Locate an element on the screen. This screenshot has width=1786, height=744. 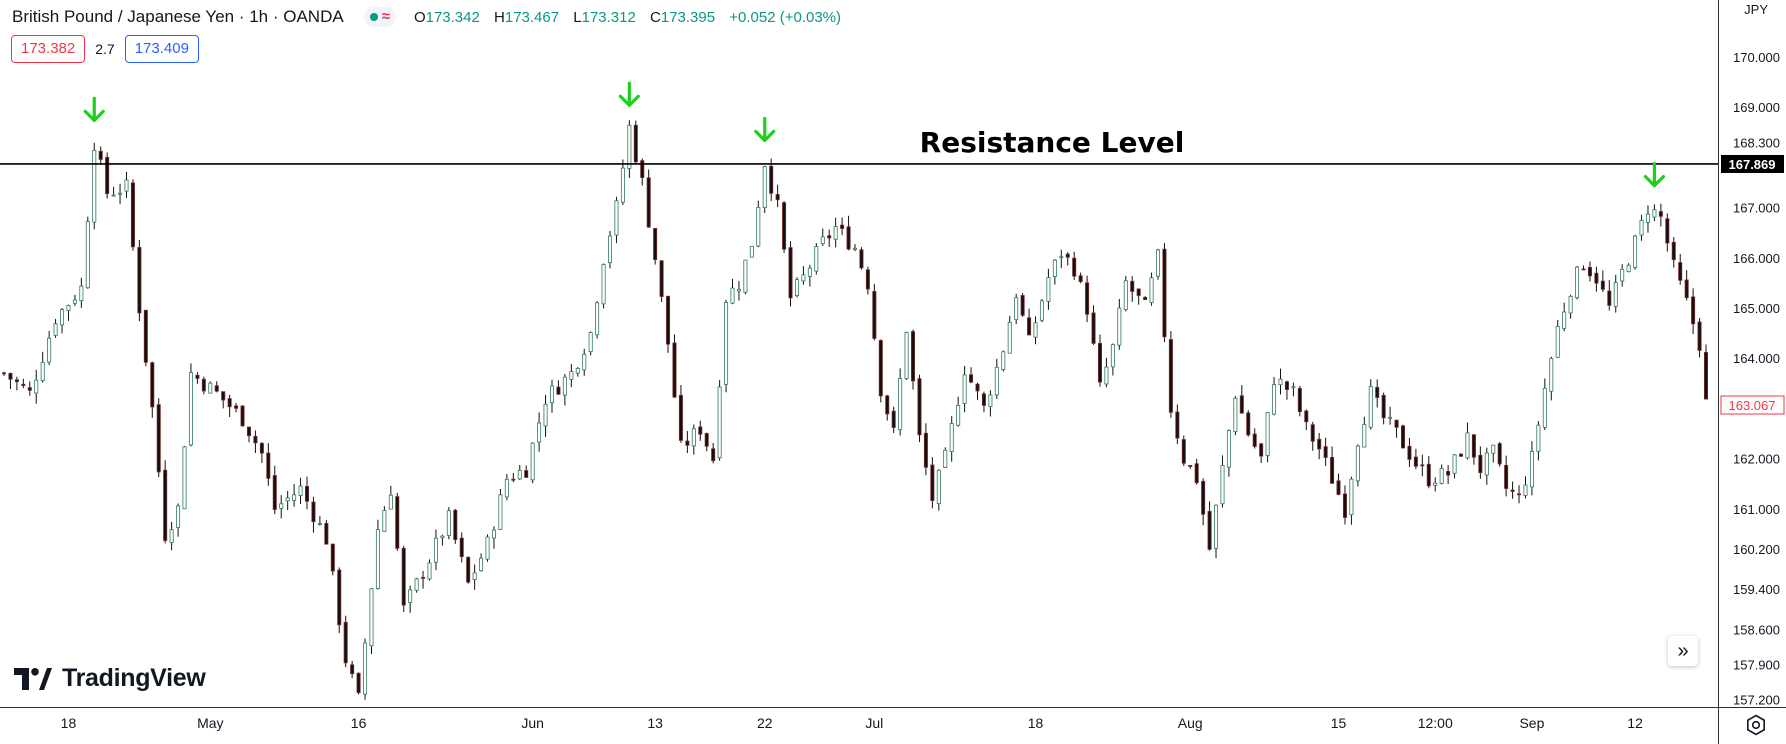
scroll-to-realtime-button: » is located at coordinates (1683, 651).